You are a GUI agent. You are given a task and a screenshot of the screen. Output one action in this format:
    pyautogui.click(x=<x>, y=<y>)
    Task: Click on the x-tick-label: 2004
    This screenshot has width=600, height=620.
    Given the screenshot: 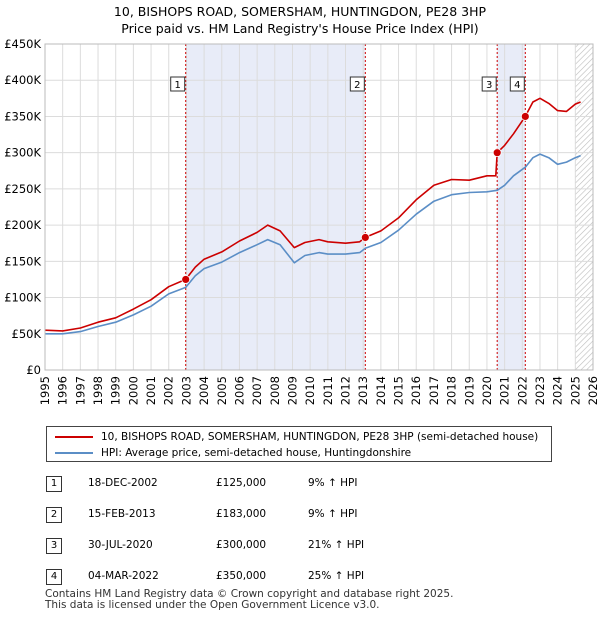 What is the action you would take?
    pyautogui.click(x=204, y=390)
    